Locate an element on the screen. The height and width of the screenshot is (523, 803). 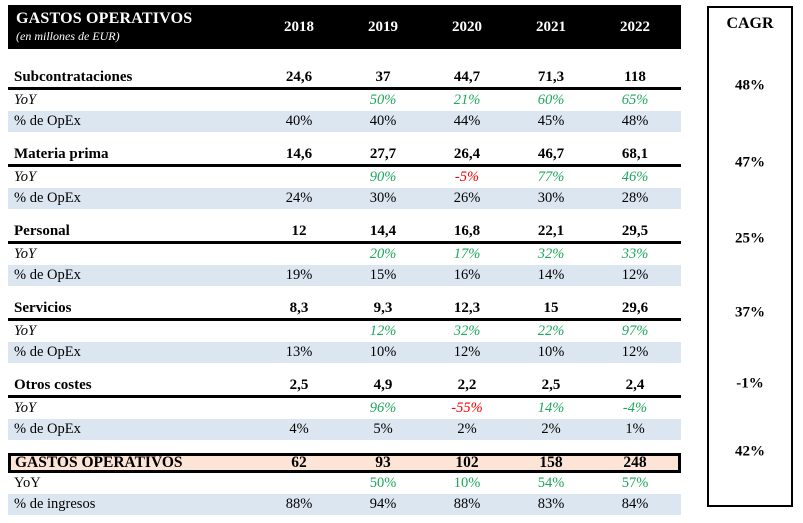
yoy-value-cell: 97% is located at coordinates (635, 331).